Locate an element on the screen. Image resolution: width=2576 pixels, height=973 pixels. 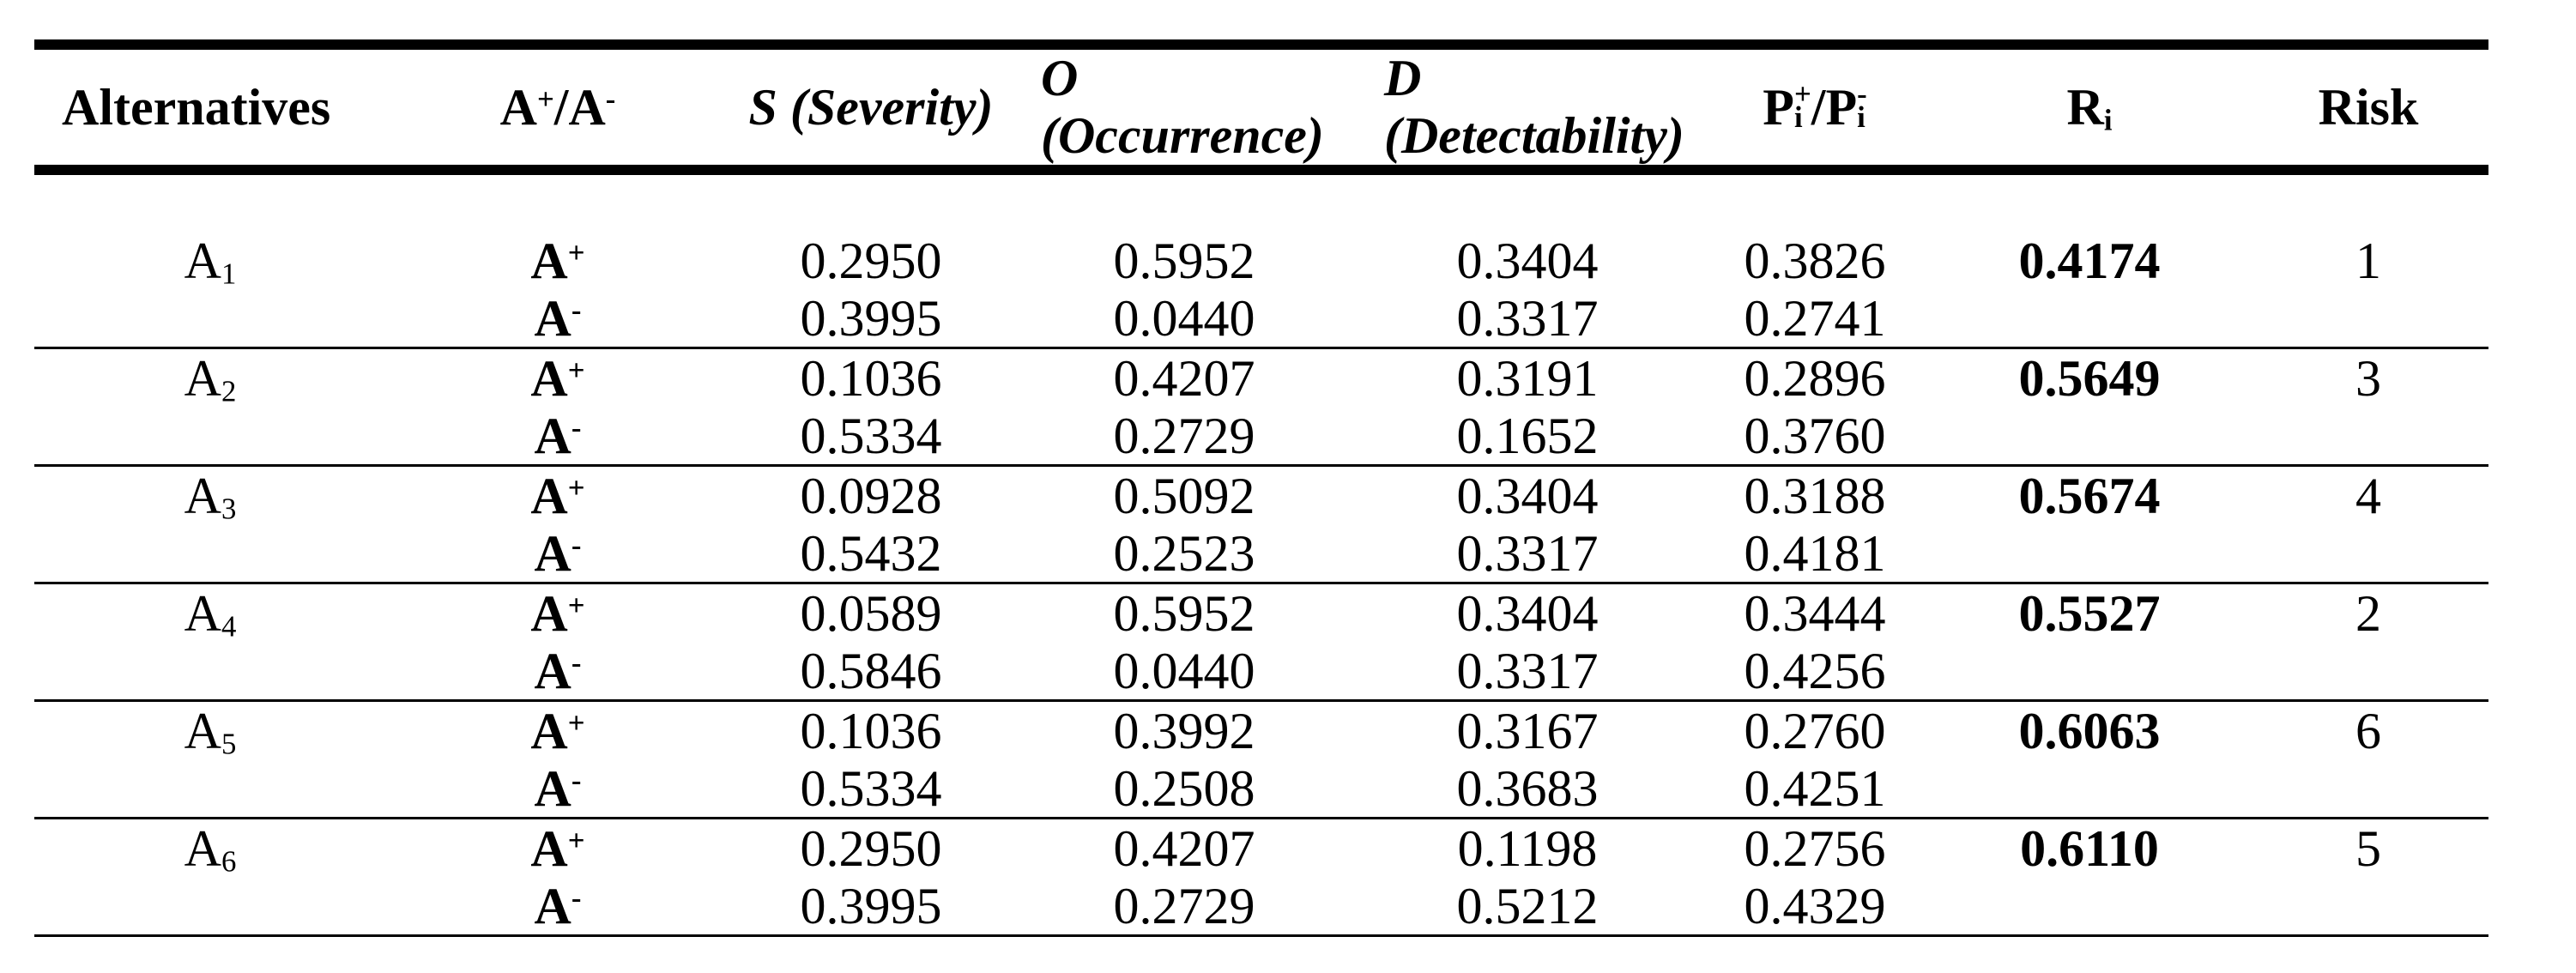
cell-detectability: 0.1652 is located at coordinates (1527, 436).